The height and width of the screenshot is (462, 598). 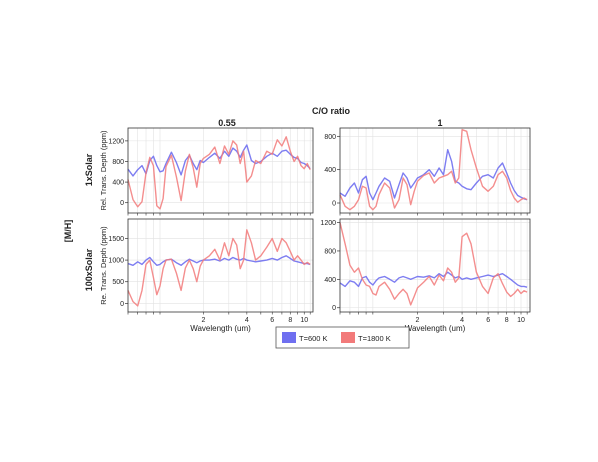 I want to click on legend-label-1800k: T=1800 K, so click(x=374, y=338).